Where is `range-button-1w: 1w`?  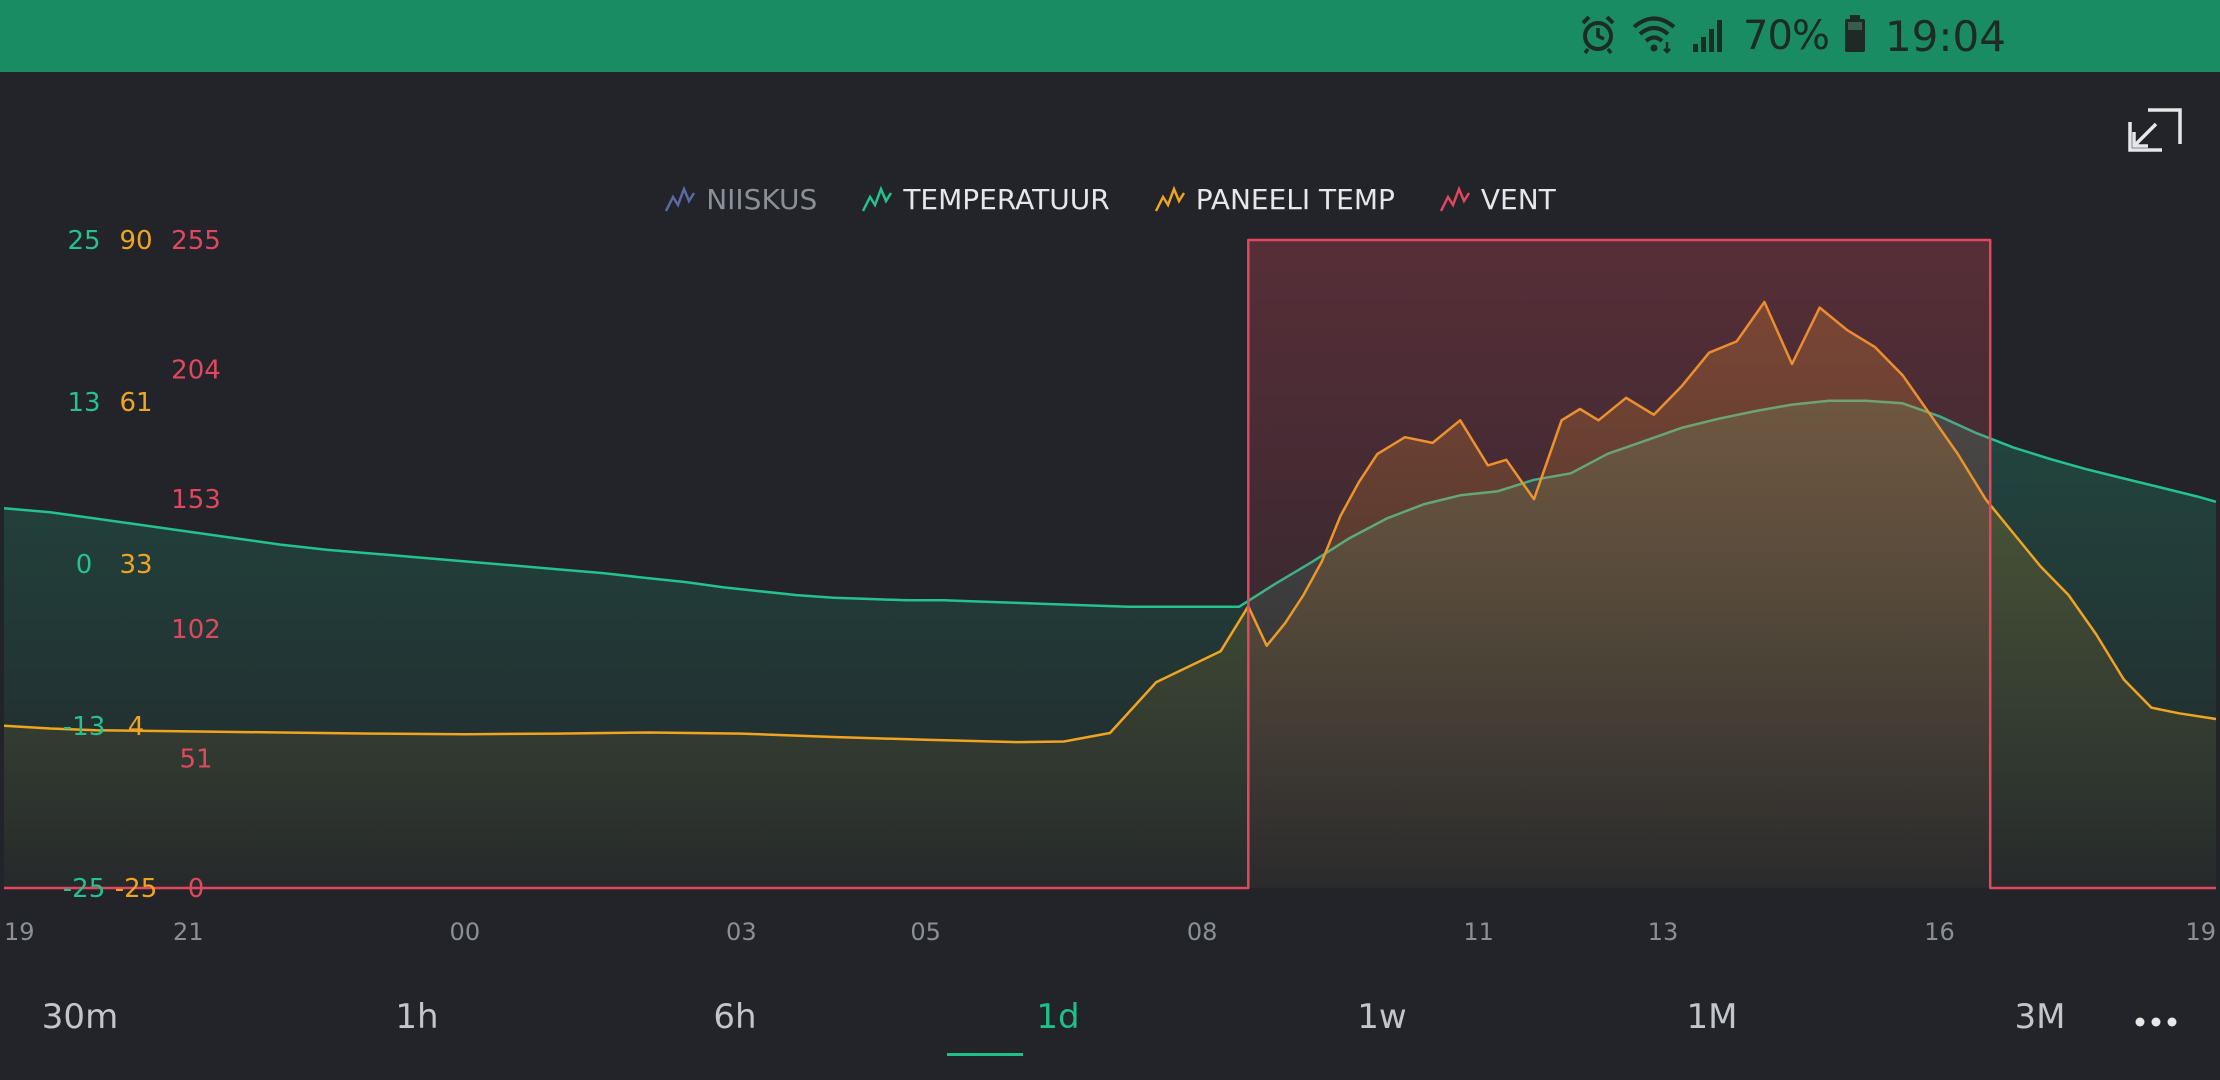 range-button-1w: 1w is located at coordinates (1382, 1017).